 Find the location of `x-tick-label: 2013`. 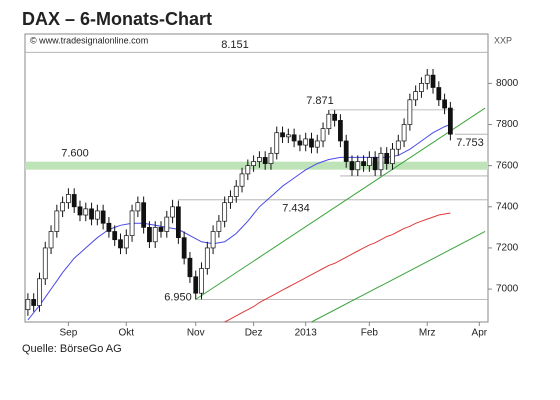

x-tick-label: 2013 is located at coordinates (306, 333).